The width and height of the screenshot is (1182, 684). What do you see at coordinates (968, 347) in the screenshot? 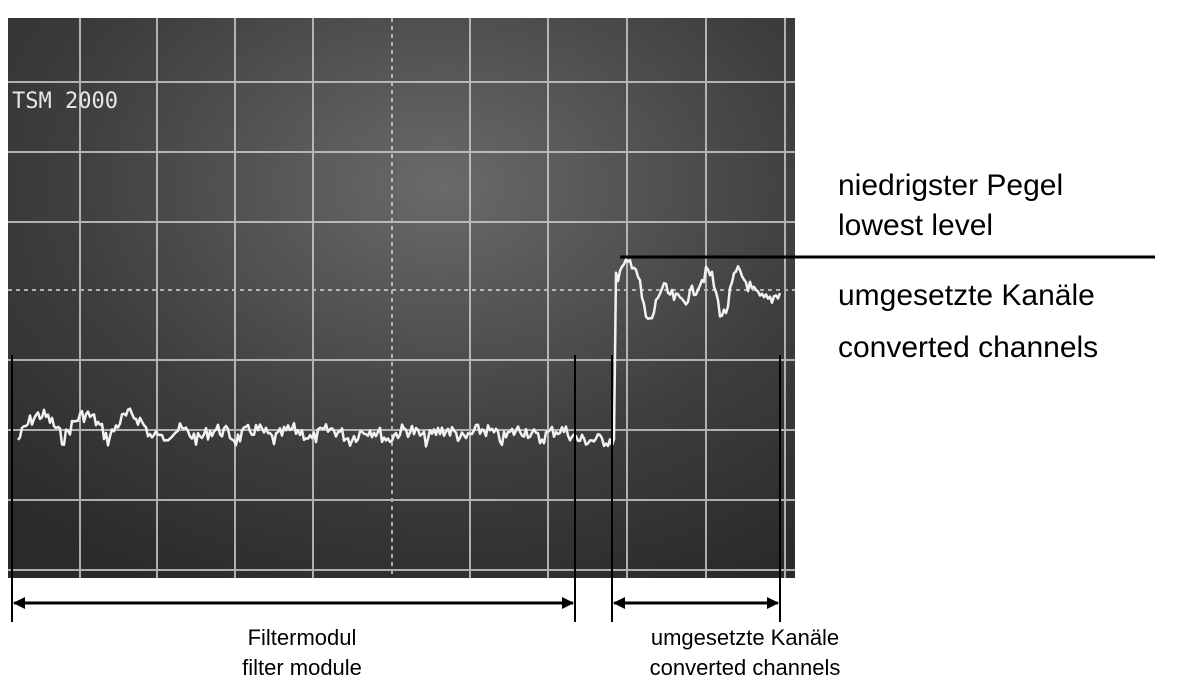
I see `channels-label-en: converted channels` at bounding box center [968, 347].